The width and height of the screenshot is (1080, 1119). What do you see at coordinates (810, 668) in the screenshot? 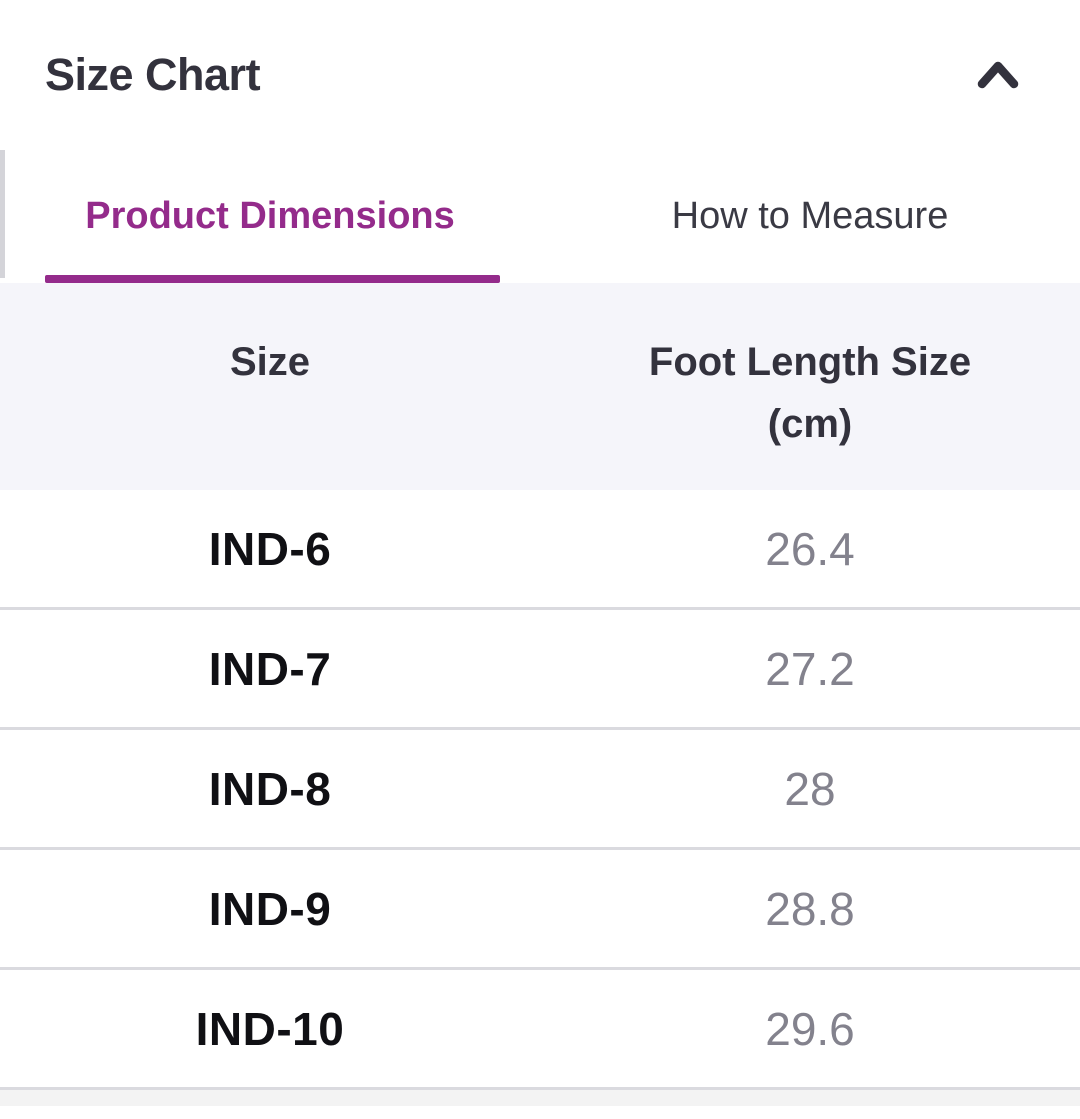
I see `foot-length-cell: 27.2` at bounding box center [810, 668].